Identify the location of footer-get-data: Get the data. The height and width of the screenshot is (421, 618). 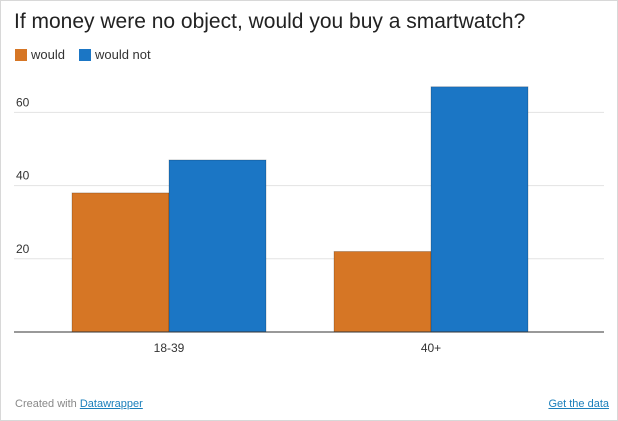
(578, 404).